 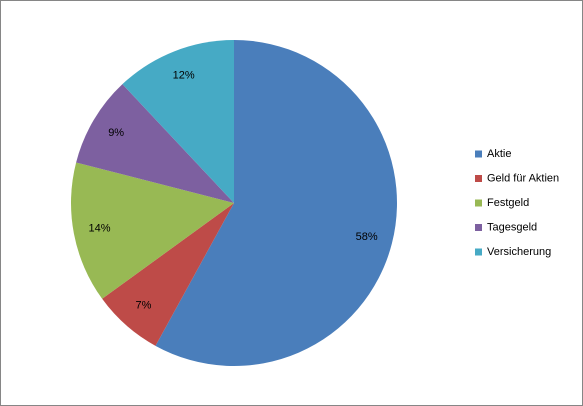 I want to click on legend-label: Aktie, so click(x=499, y=154).